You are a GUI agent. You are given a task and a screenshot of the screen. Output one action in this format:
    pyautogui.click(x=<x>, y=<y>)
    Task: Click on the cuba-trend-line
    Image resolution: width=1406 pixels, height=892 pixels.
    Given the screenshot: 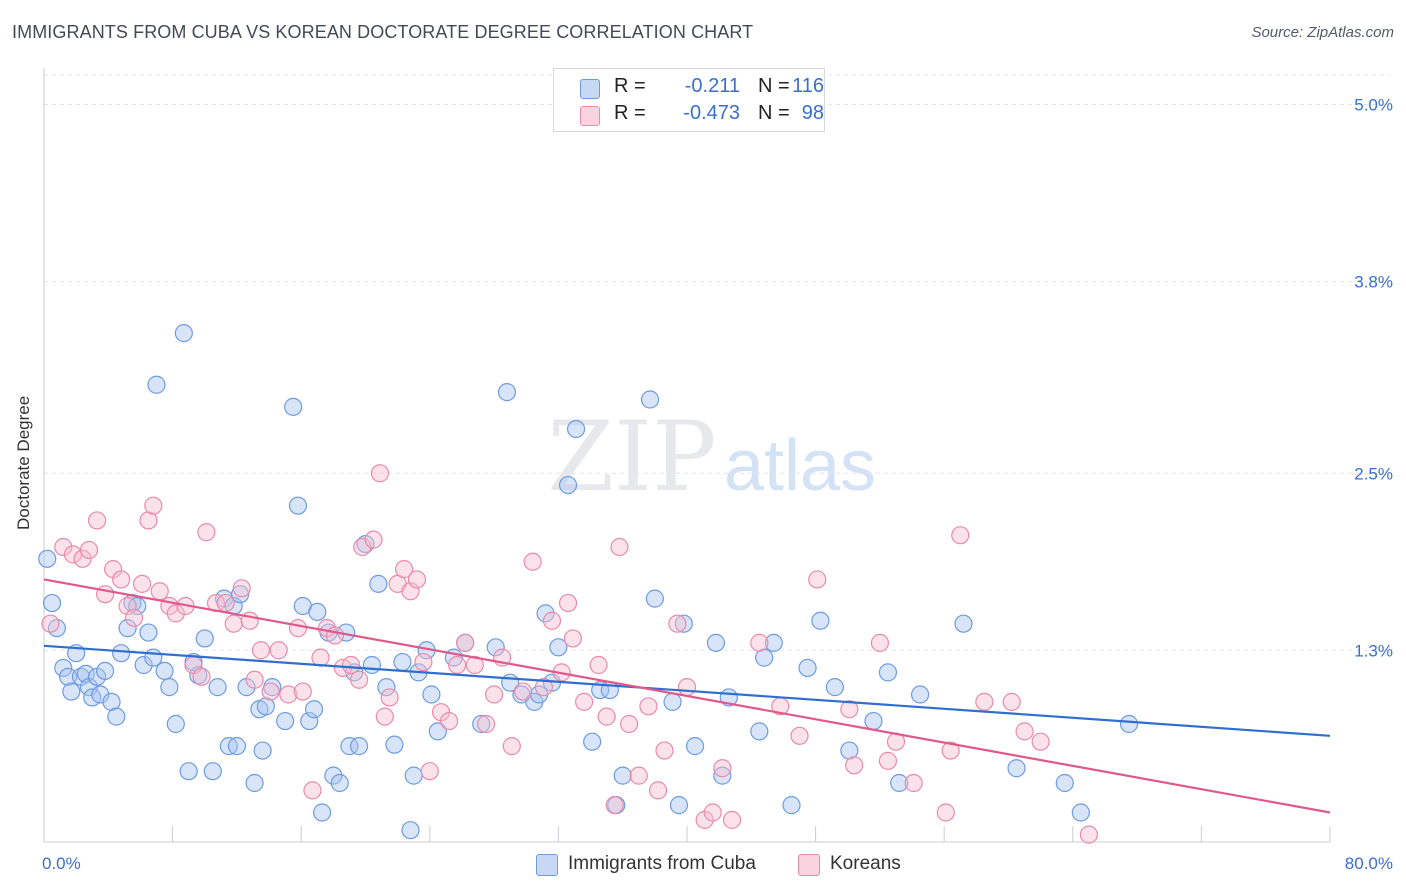 What is the action you would take?
    pyautogui.click(x=687, y=690)
    